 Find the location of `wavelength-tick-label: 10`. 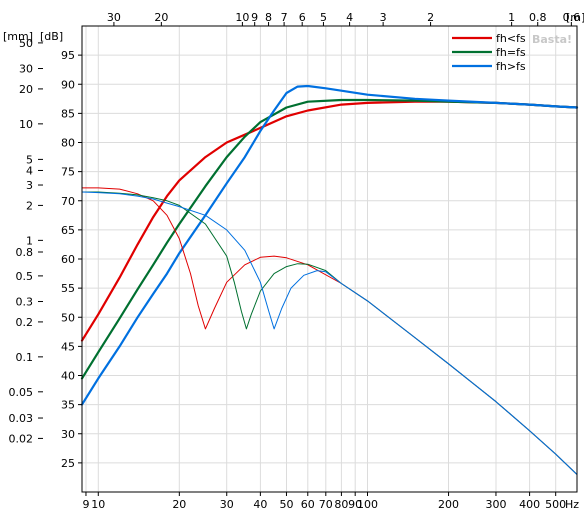

wavelength-tick-label: 10 is located at coordinates (242, 17).